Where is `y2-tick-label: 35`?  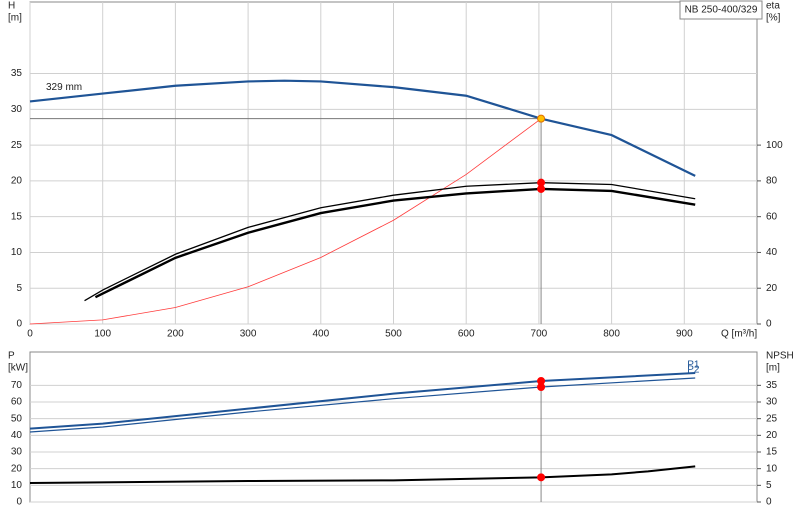
y2-tick-label: 35 is located at coordinates (772, 385).